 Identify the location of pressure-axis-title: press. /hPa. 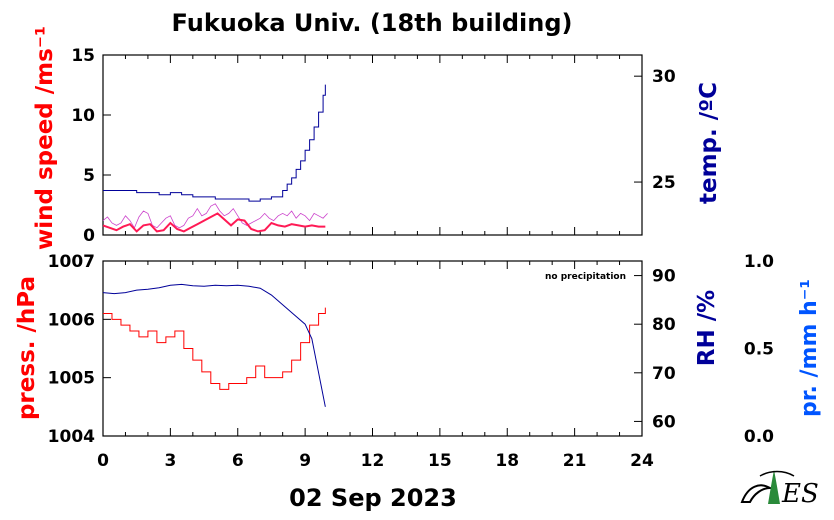
(27, 348).